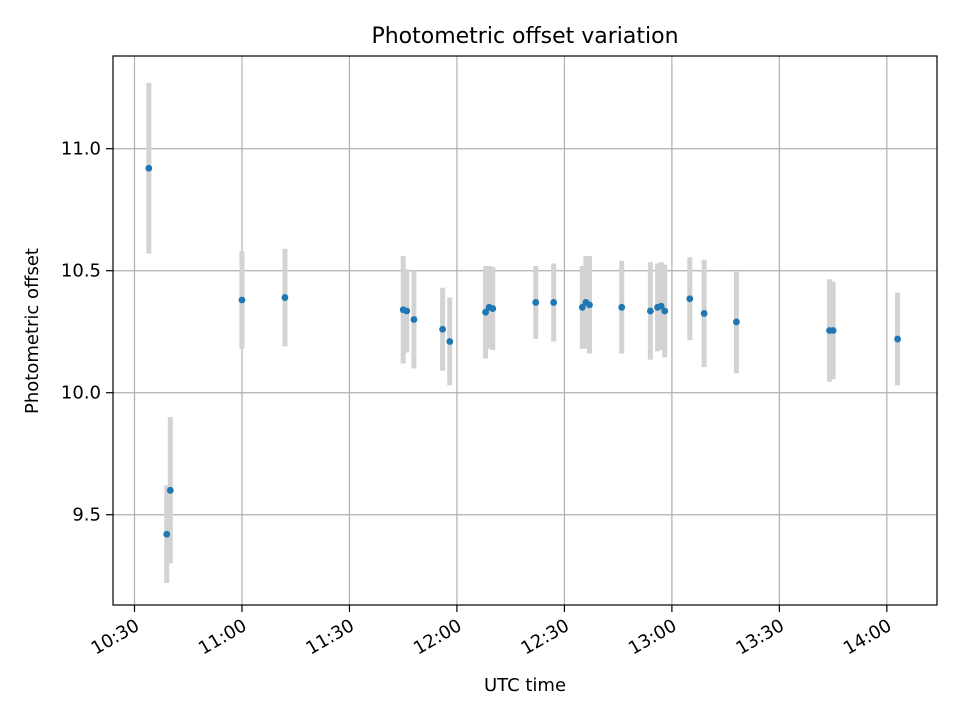  I want to click on y-tick-label: 9.5, so click(86, 515).